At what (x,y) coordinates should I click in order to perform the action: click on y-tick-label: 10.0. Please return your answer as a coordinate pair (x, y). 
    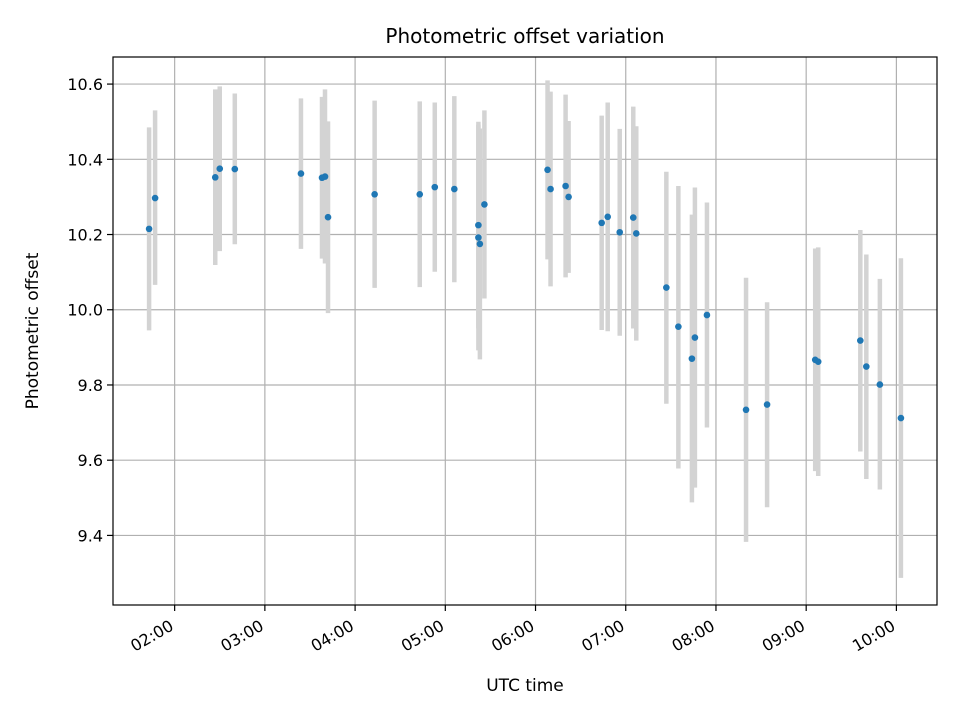
    Looking at the image, I should click on (85, 310).